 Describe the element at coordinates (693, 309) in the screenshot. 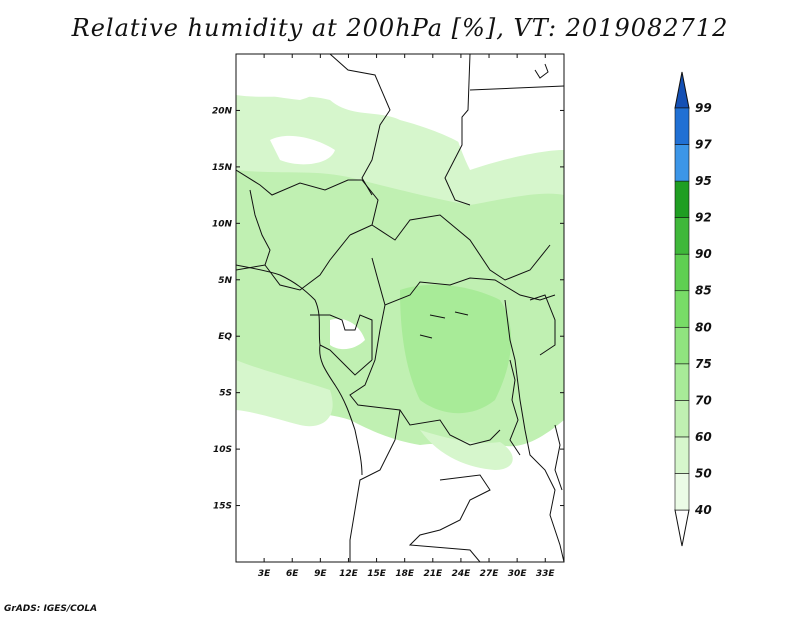

I see `colorbar: 40 50 60 70 75 80 85 90 92 95 97 99` at that location.